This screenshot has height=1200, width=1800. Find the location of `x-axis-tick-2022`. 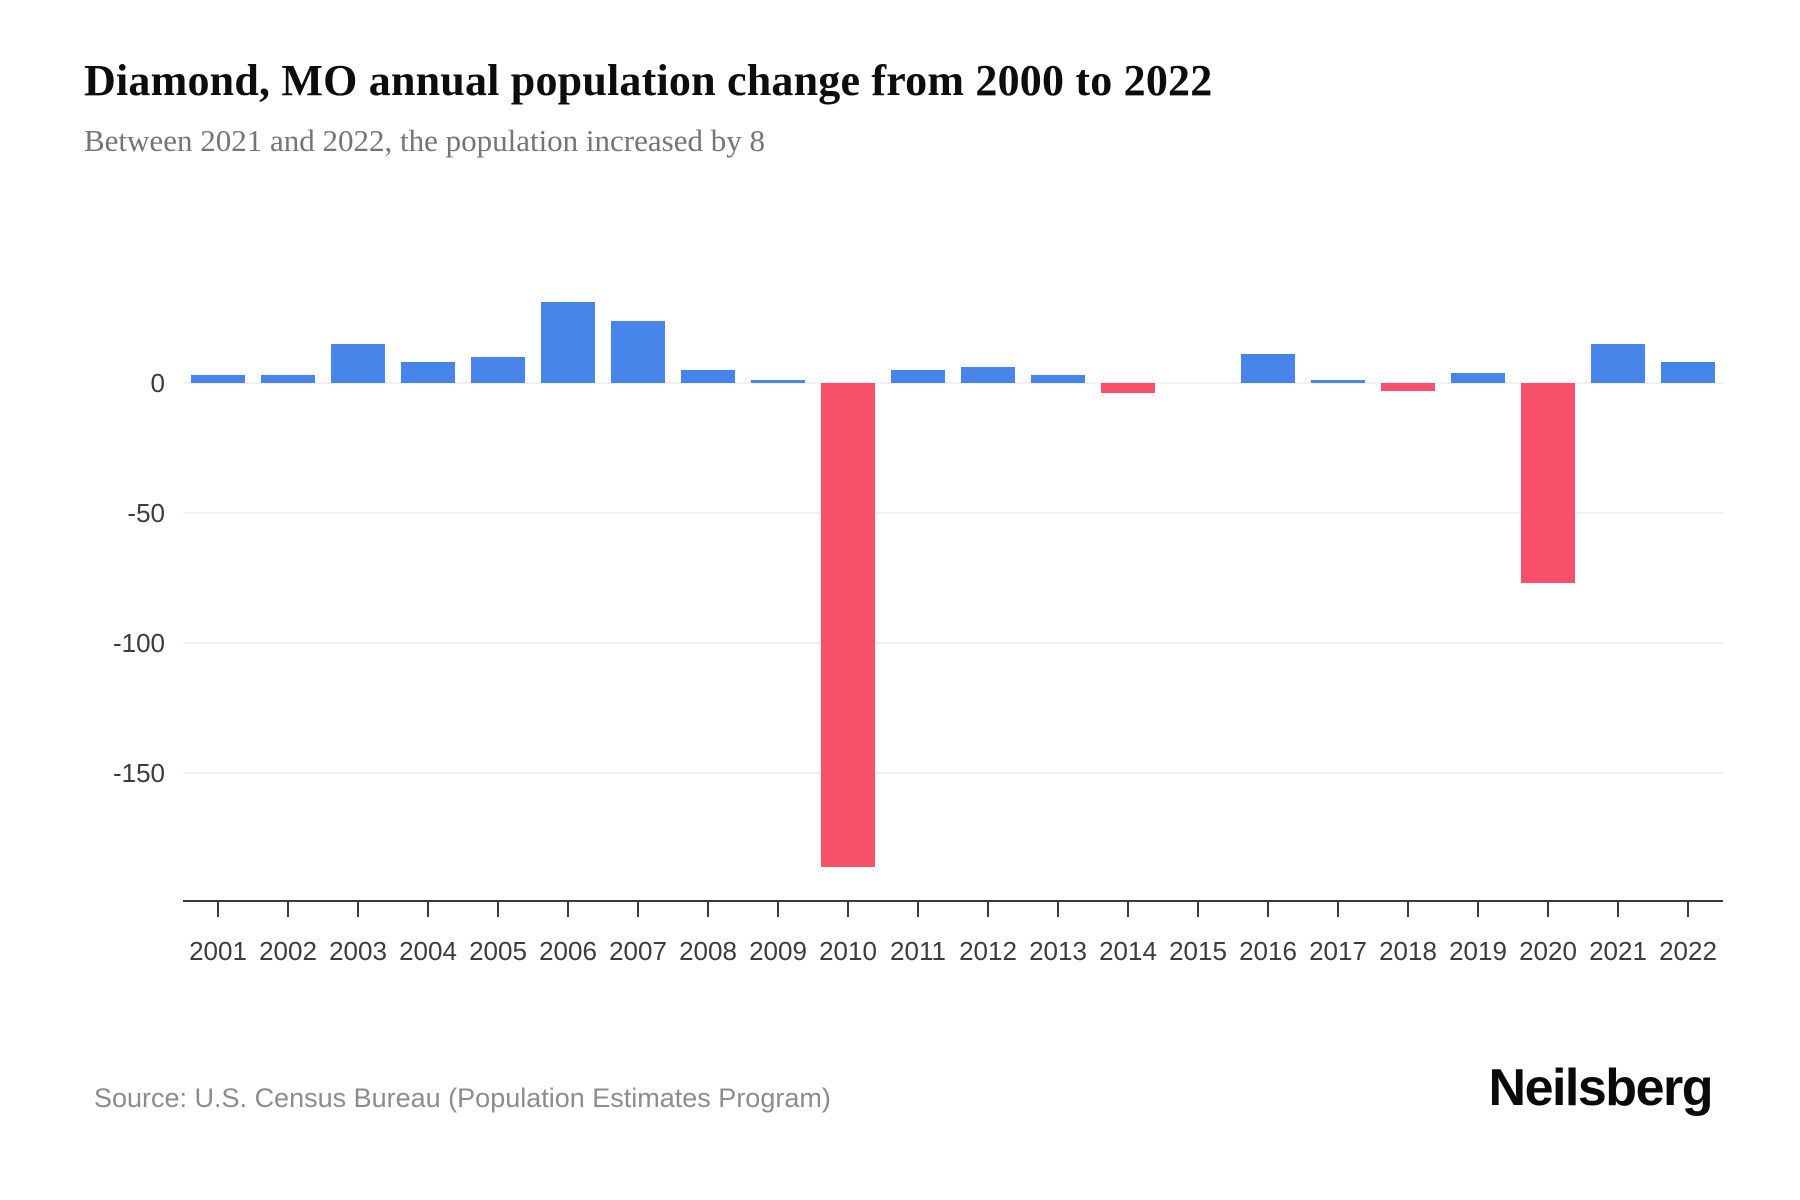

x-axis-tick-2022 is located at coordinates (1688, 908).